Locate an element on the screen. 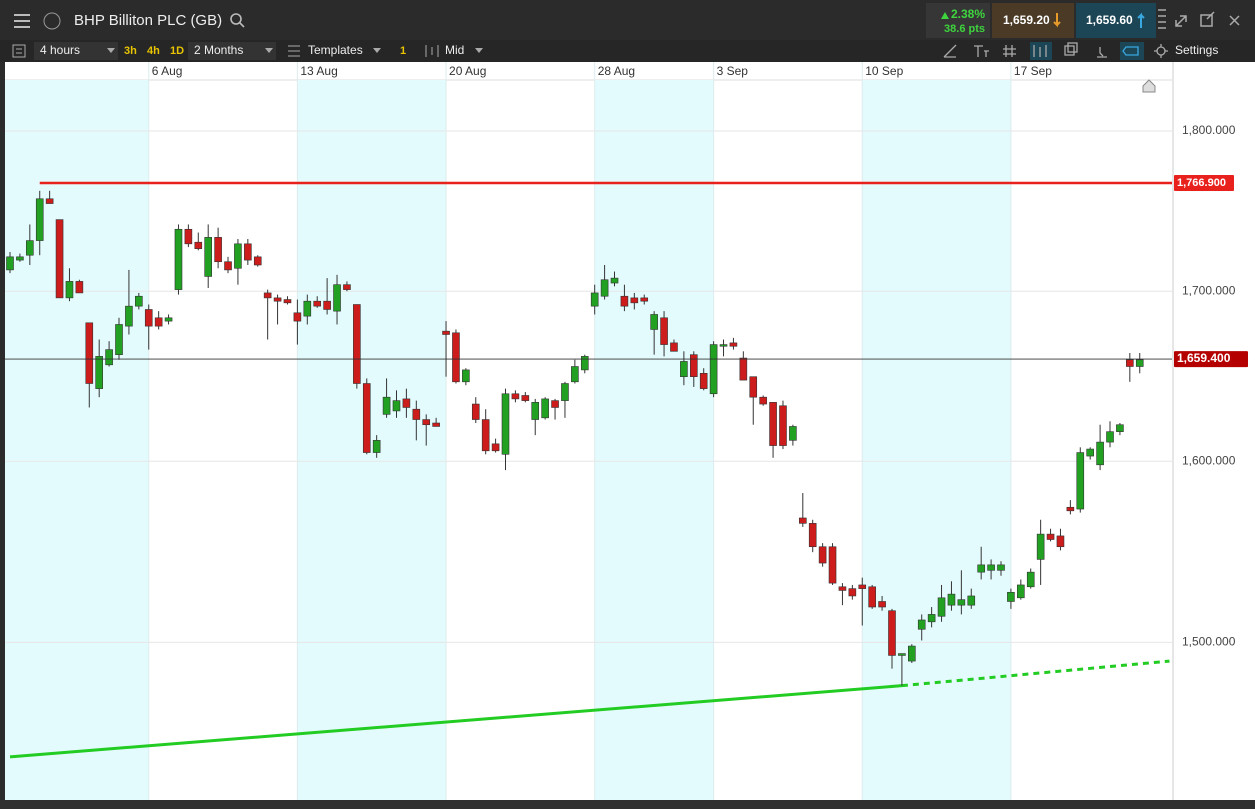  toolbar is located at coordinates (627, 51).